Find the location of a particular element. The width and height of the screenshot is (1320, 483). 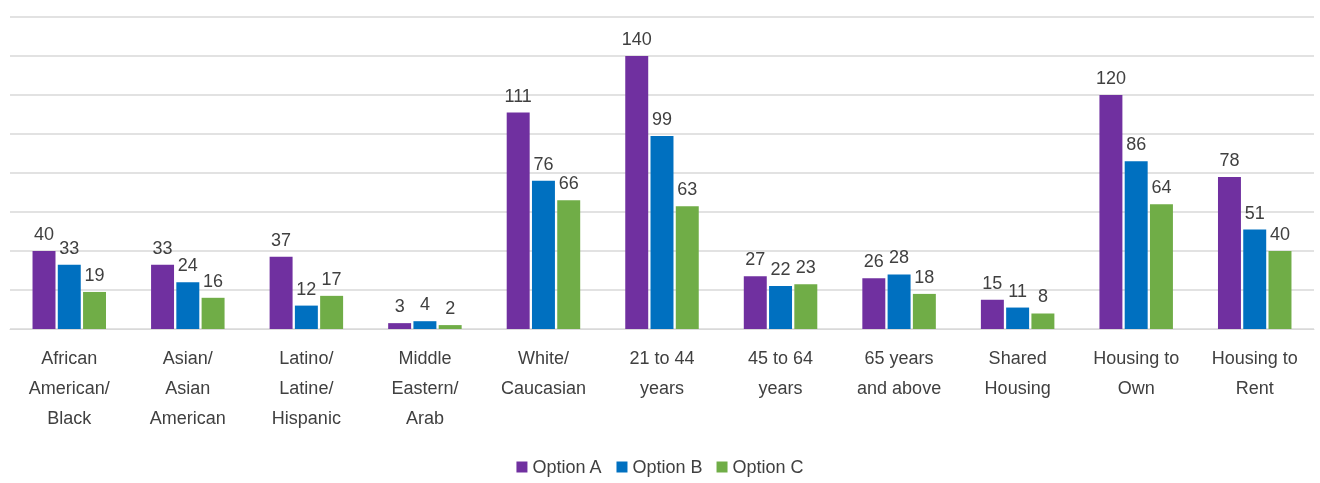

legend-label: Option B is located at coordinates (667, 467).